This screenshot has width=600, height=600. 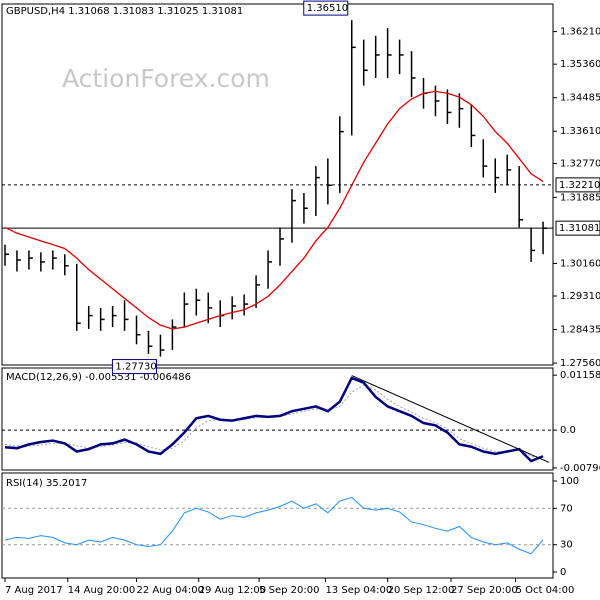 What do you see at coordinates (289, 590) in the screenshot?
I see `x-tick-label: 5 Sep 20:00` at bounding box center [289, 590].